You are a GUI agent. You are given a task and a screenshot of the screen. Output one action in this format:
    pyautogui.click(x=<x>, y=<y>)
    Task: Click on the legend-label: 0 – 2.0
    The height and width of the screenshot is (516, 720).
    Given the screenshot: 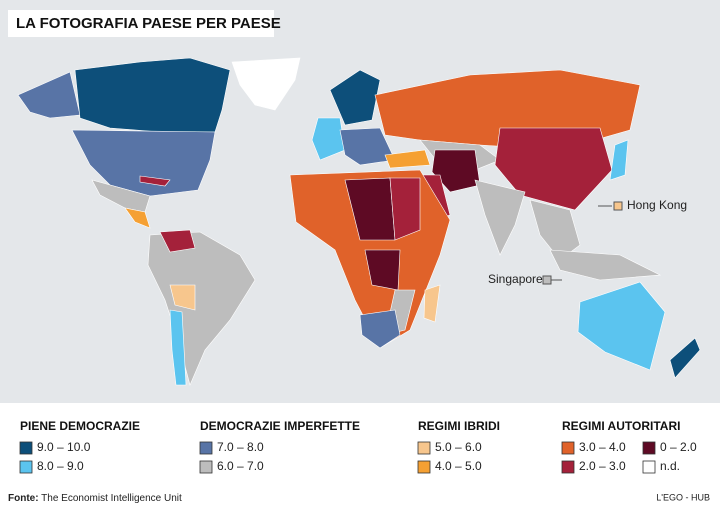 What is the action you would take?
    pyautogui.click(x=678, y=447)
    